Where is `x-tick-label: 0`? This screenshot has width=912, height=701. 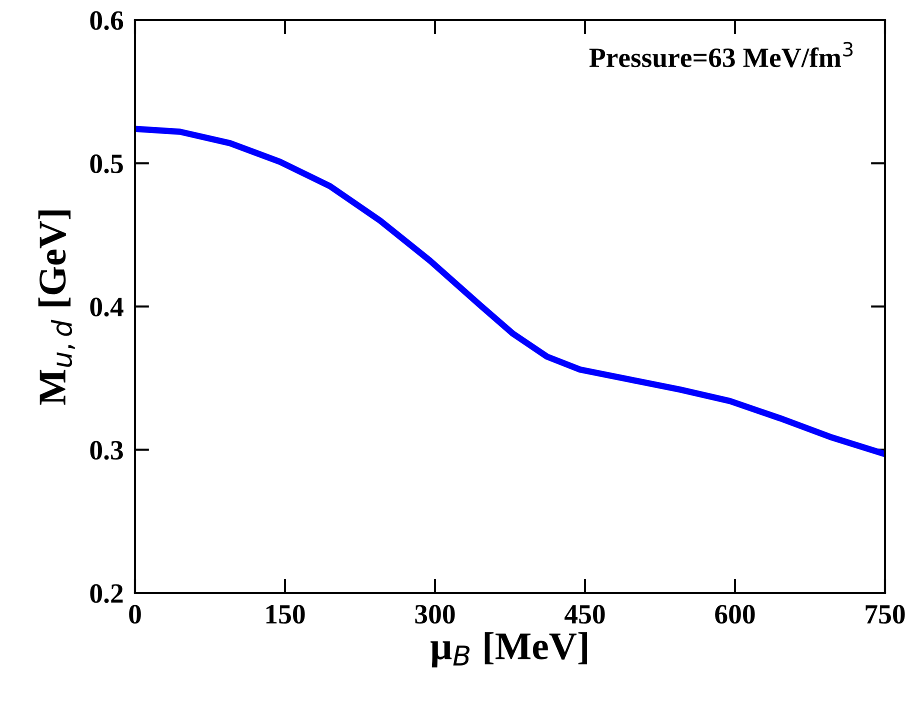 x-tick-label: 0 is located at coordinates (135, 614).